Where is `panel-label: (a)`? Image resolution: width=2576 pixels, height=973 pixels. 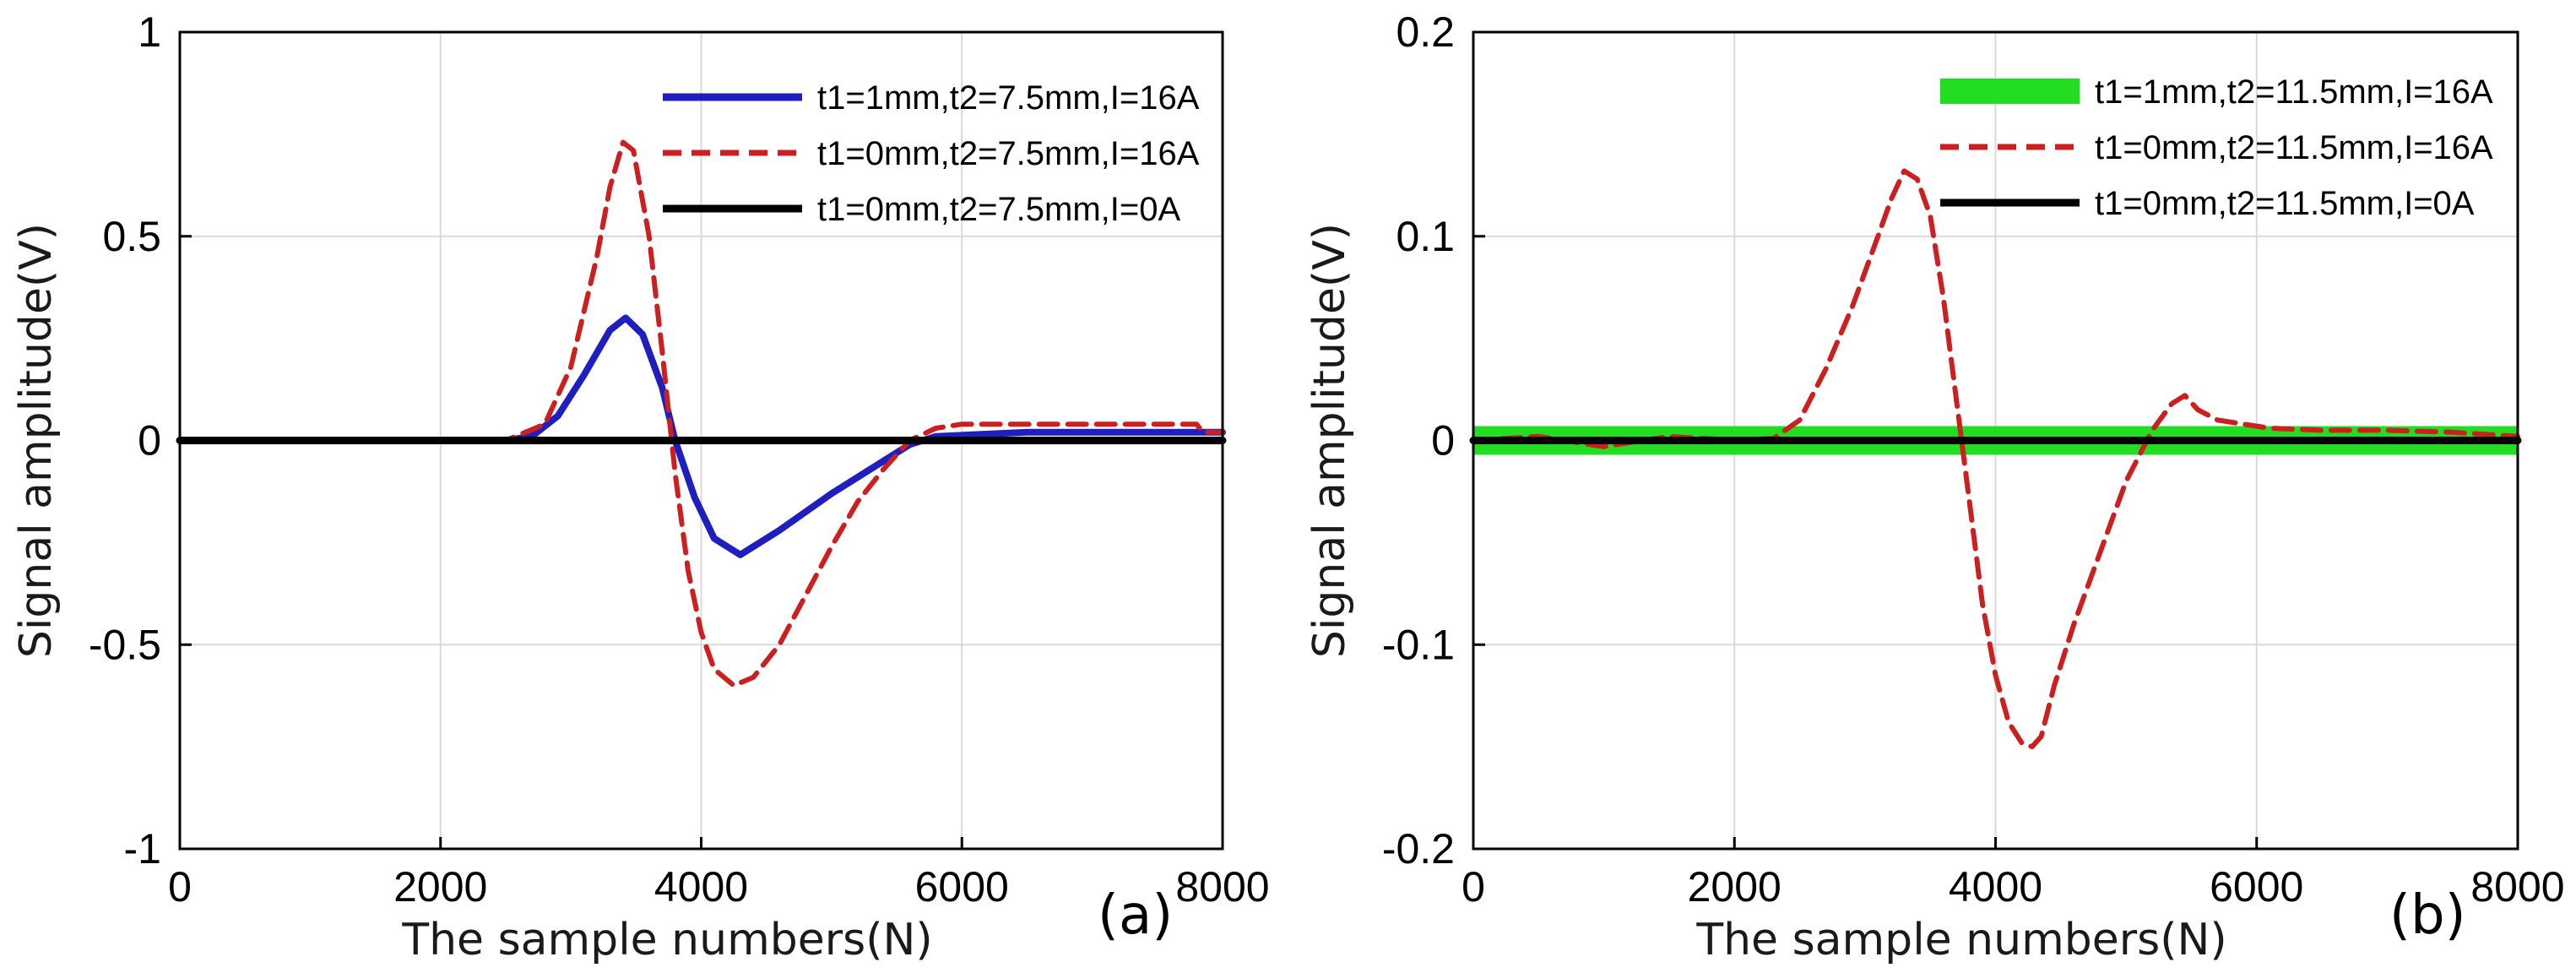
panel-label: (a) is located at coordinates (1136, 915).